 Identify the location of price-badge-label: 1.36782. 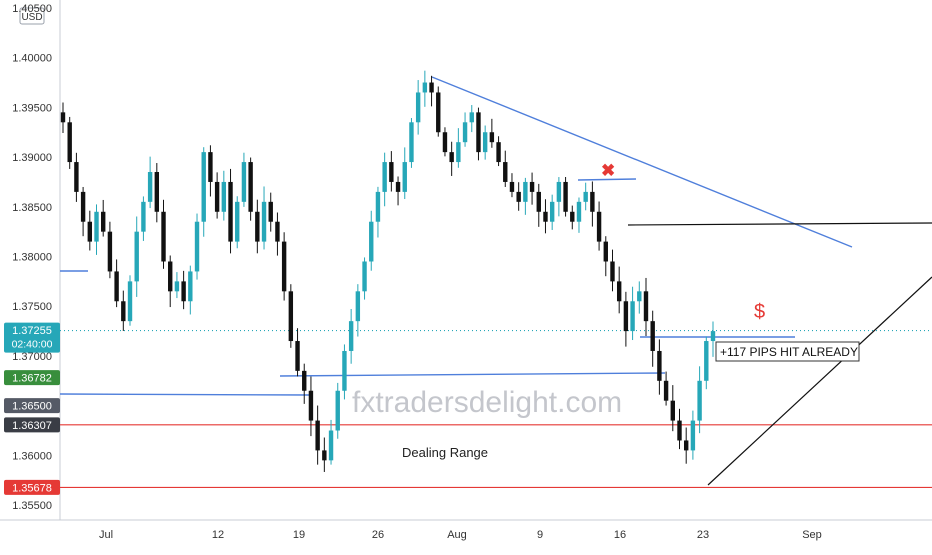
(32, 379).